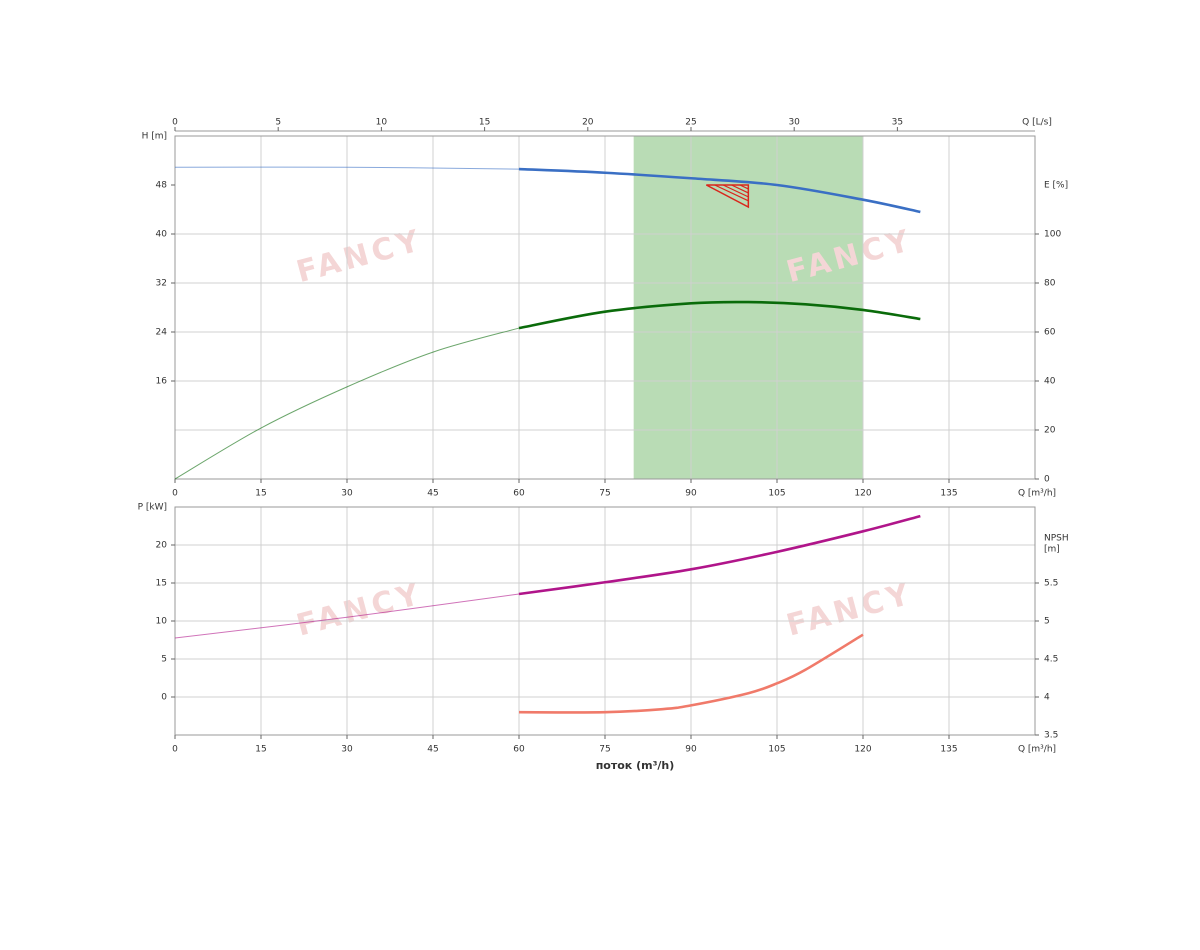  I want to click on y2-tick-label: 5.5, so click(1051, 584).